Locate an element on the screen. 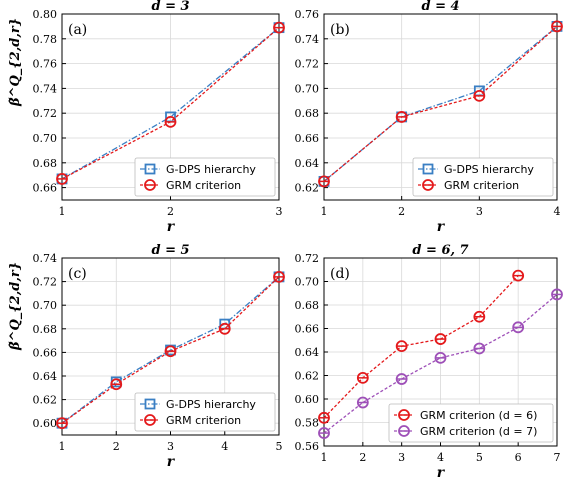 The width and height of the screenshot is (569, 483). x-tick-label: 6 is located at coordinates (518, 457).